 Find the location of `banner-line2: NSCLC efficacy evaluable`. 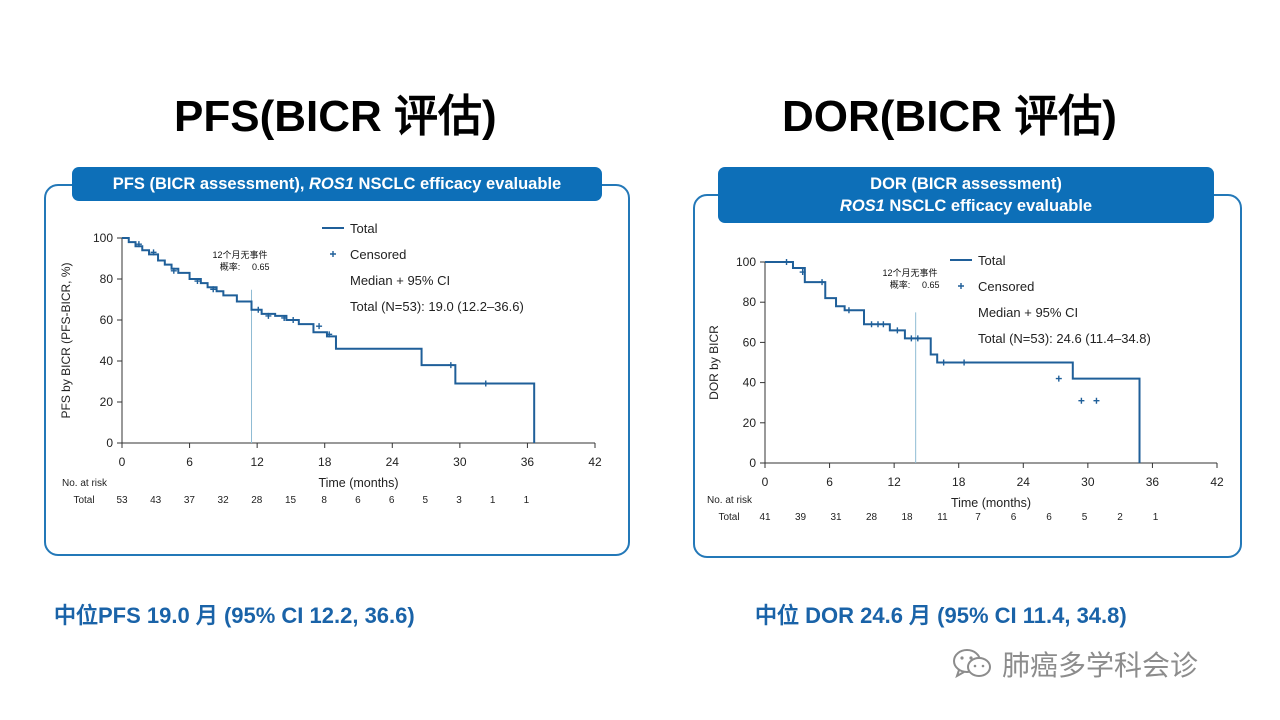

banner-line2: NSCLC efficacy evaluable is located at coordinates (988, 206).